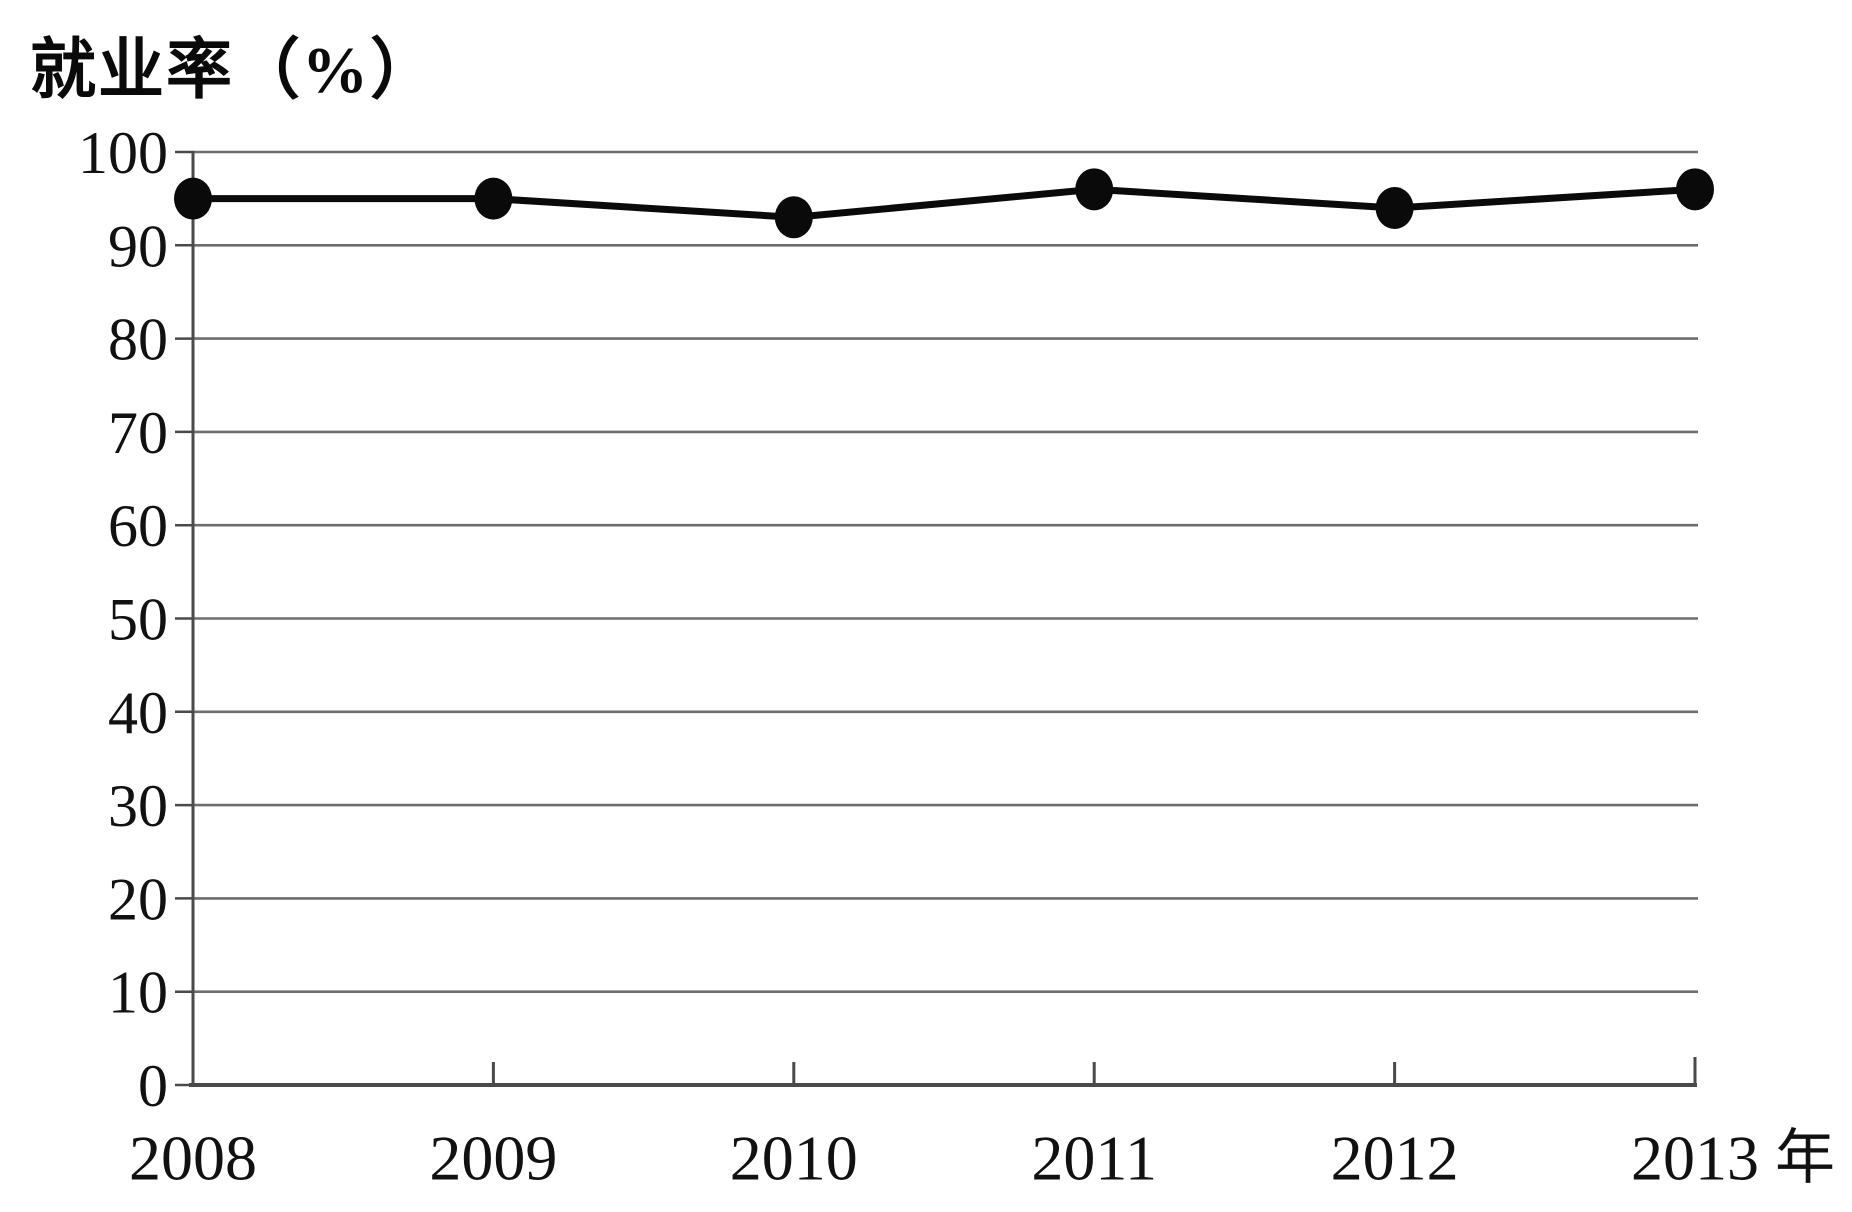  I want to click on x-tick-label: 2011, so click(1094, 1157).